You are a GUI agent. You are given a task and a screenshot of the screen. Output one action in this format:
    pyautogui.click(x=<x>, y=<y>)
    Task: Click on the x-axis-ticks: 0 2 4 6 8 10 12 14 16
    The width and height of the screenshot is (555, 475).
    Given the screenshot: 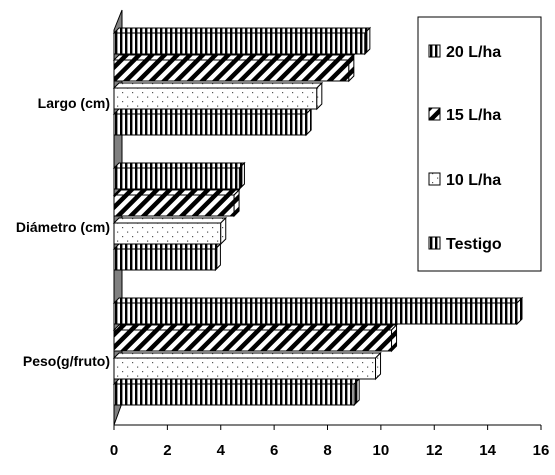 What is the action you would take?
    pyautogui.click(x=330, y=442)
    